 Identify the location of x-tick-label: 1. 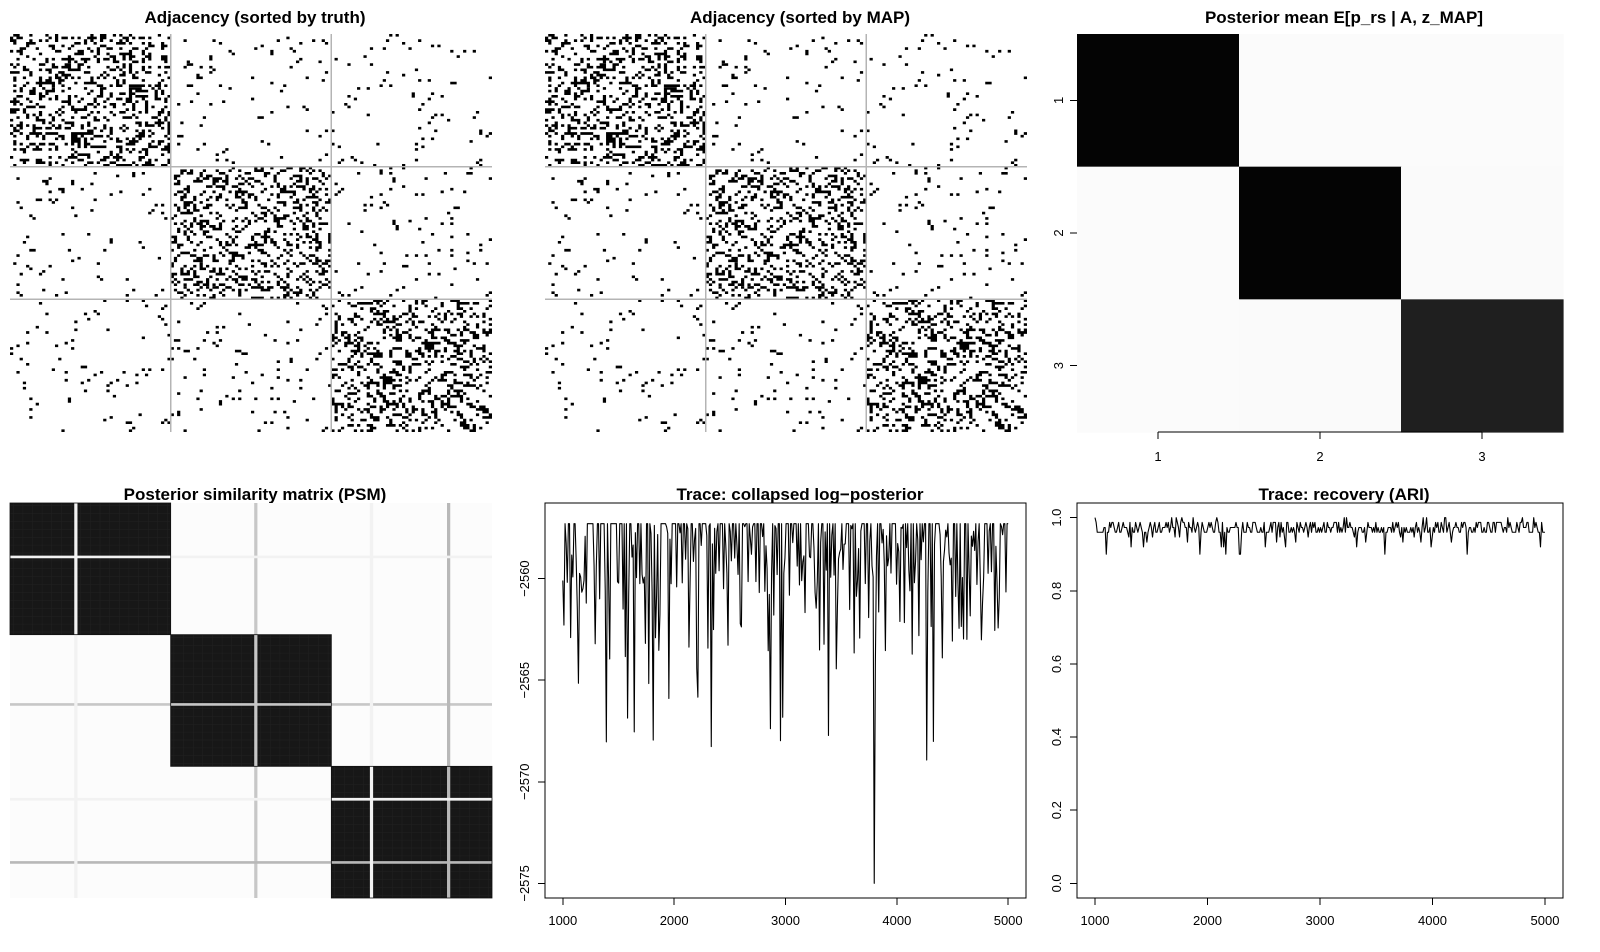
(1157, 456).